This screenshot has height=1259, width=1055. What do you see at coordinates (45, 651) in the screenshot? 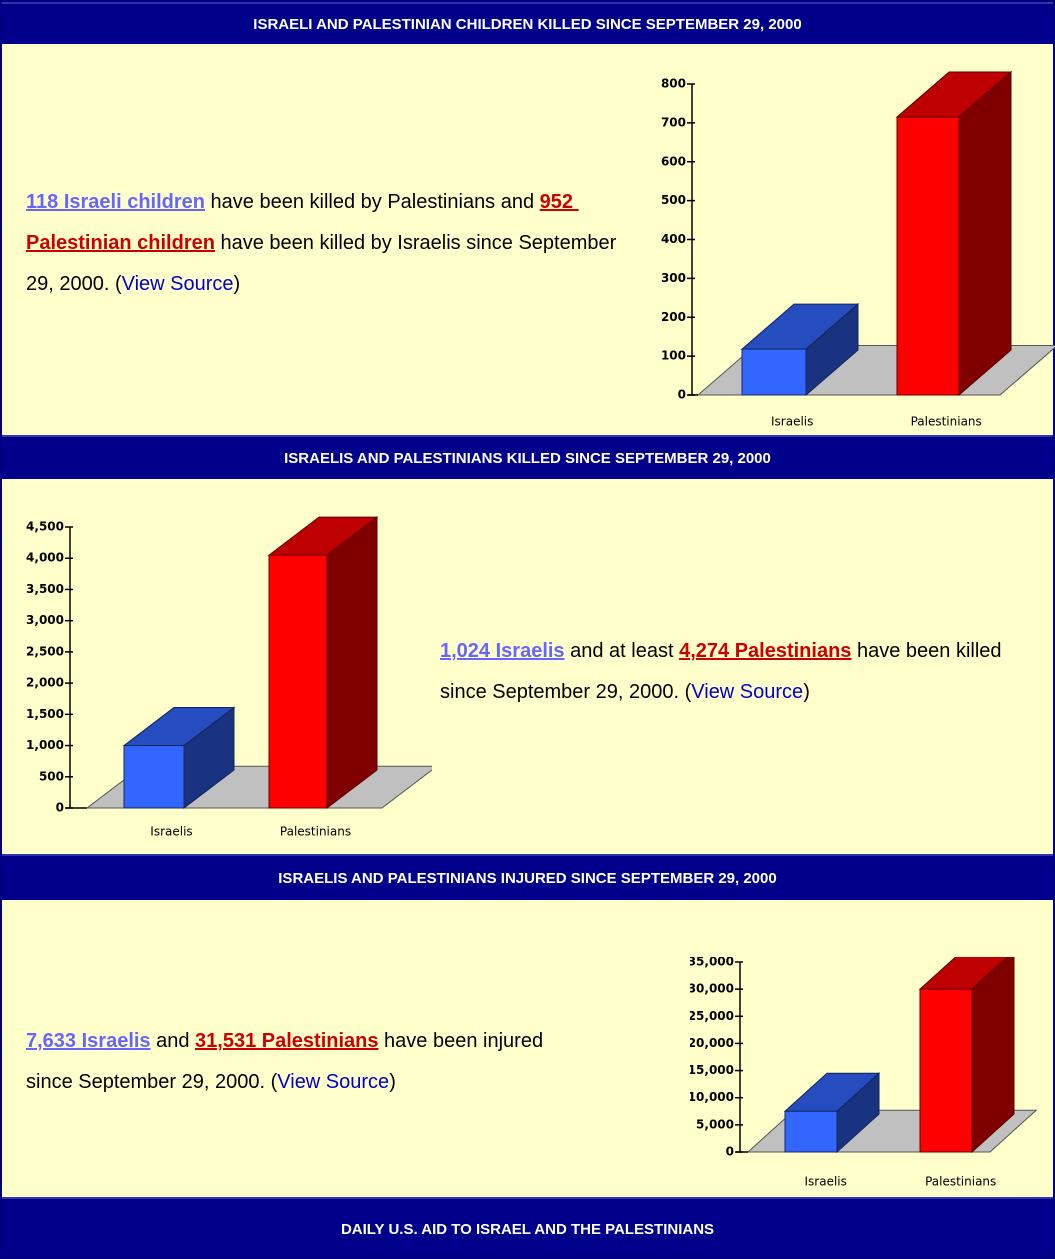
I see `y-tick-label: 2,500` at bounding box center [45, 651].